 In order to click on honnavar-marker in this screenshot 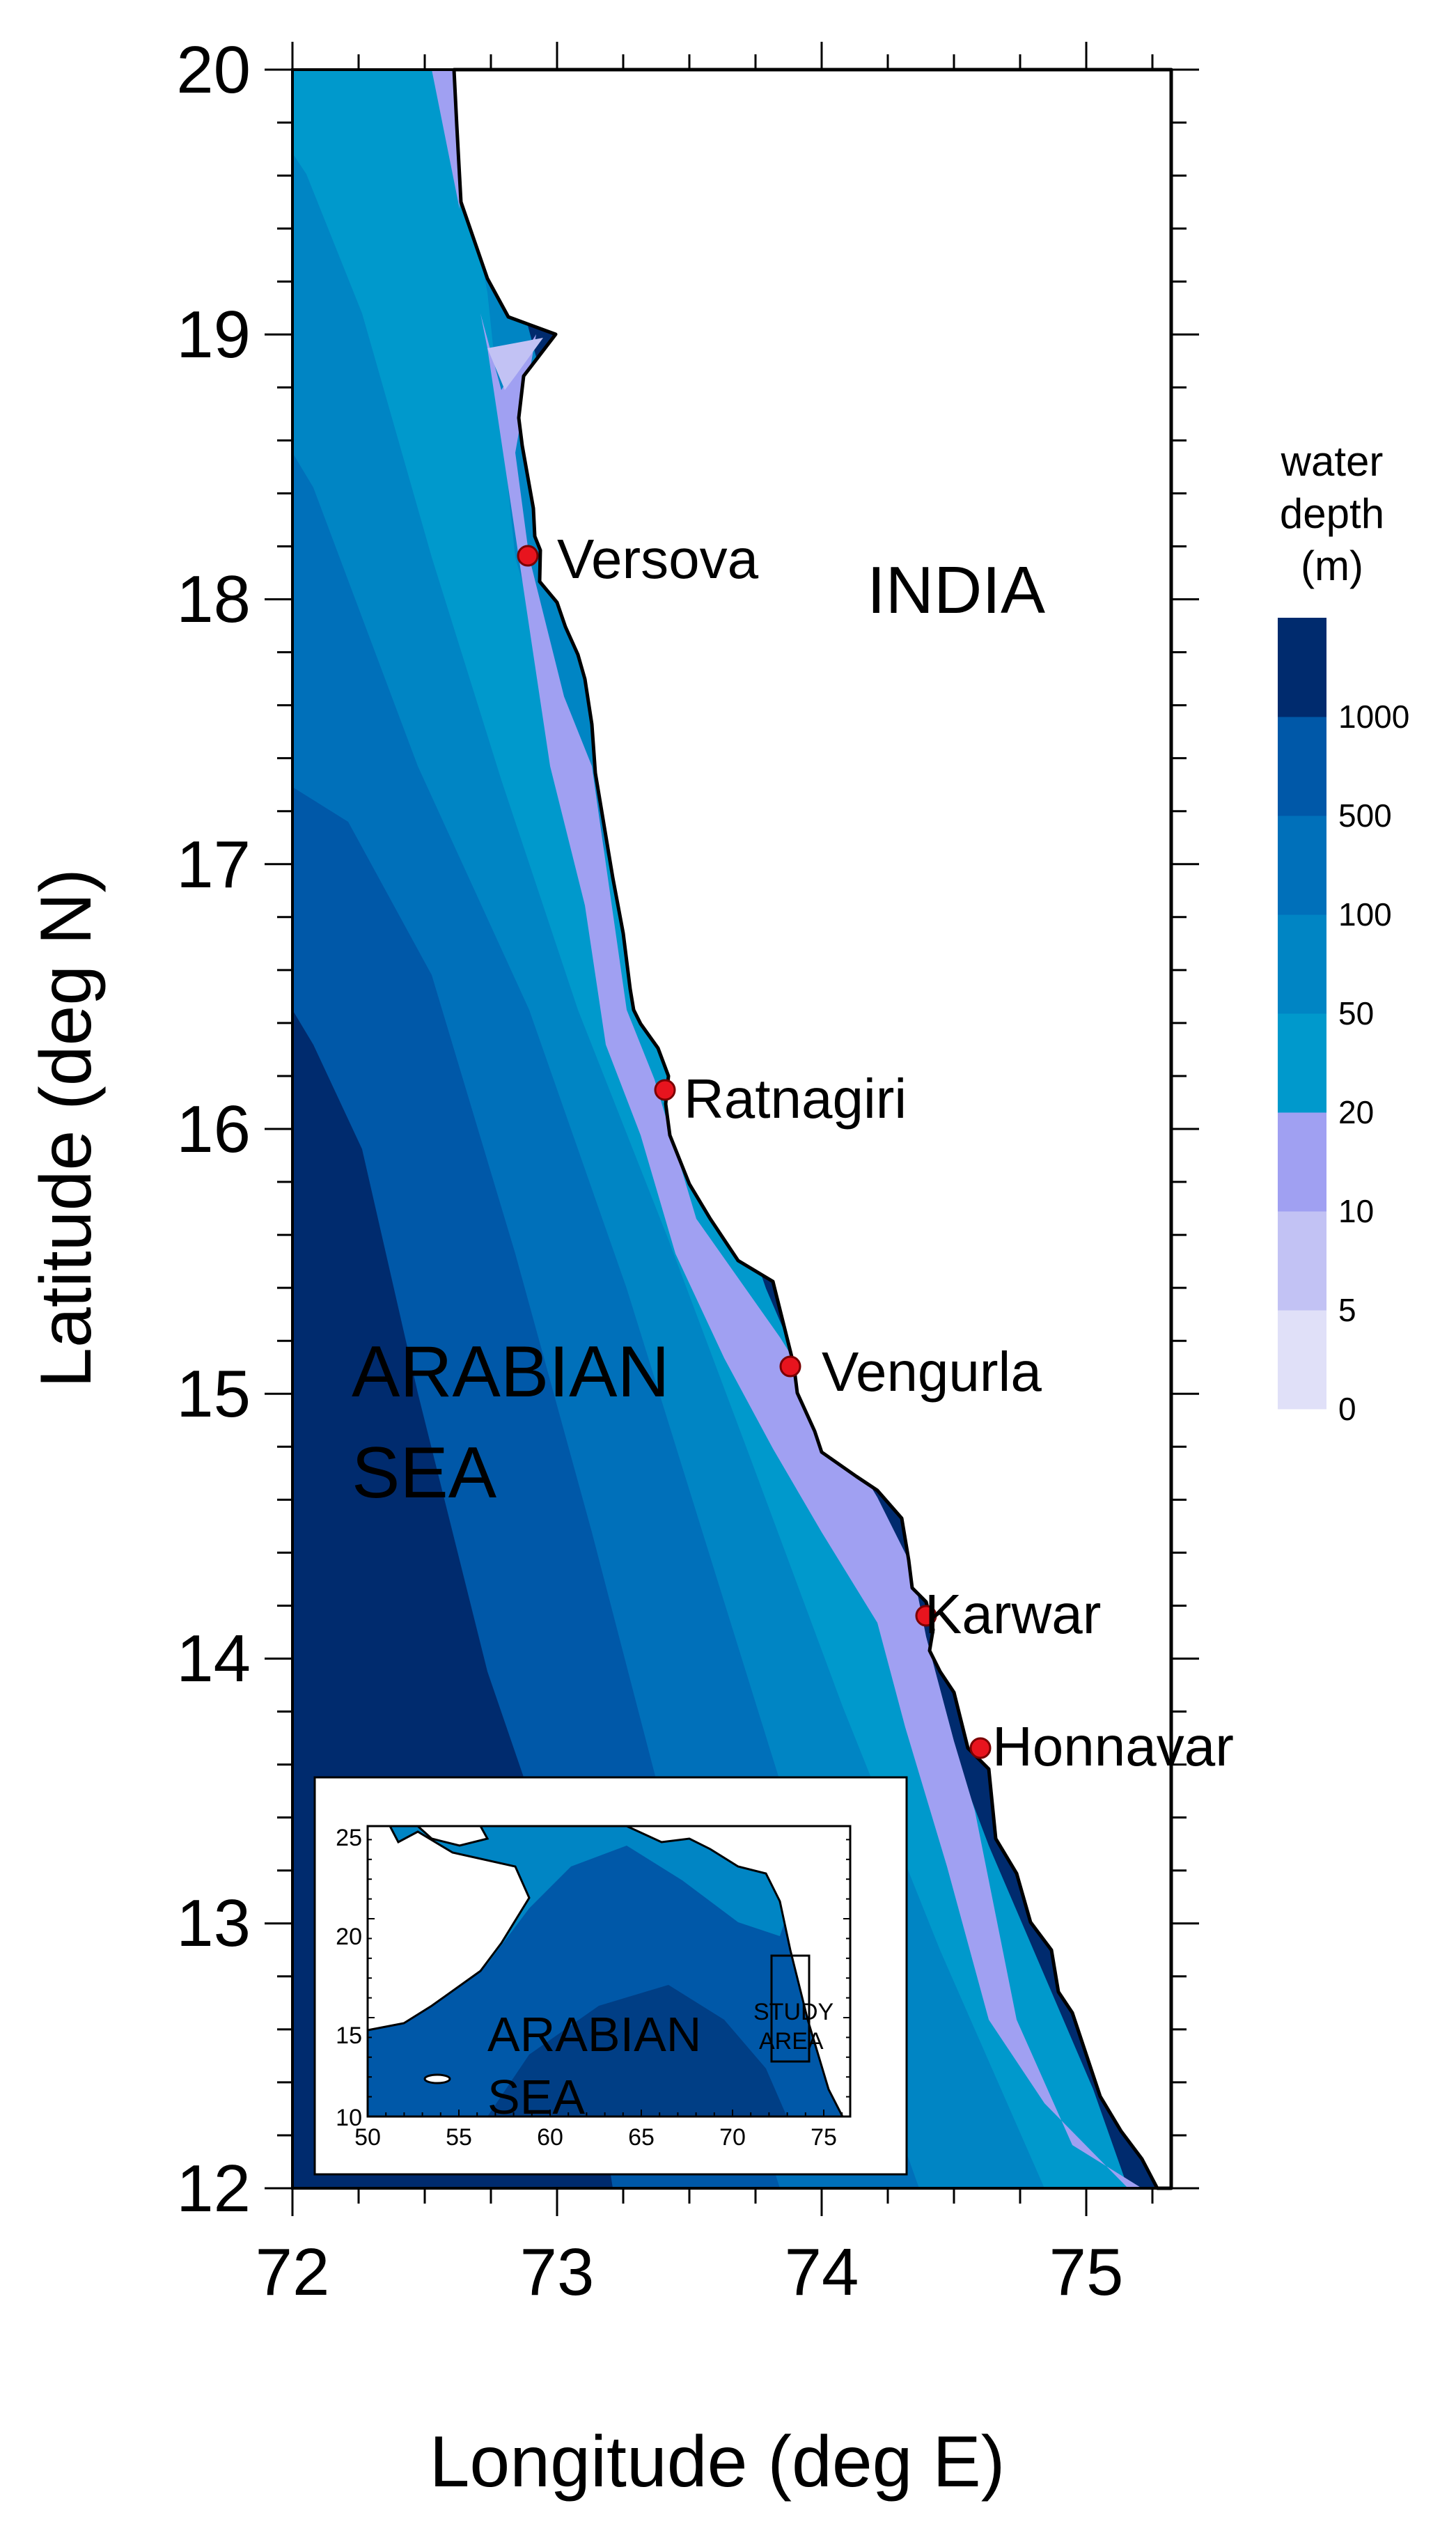, I will do `click(980, 1748)`.